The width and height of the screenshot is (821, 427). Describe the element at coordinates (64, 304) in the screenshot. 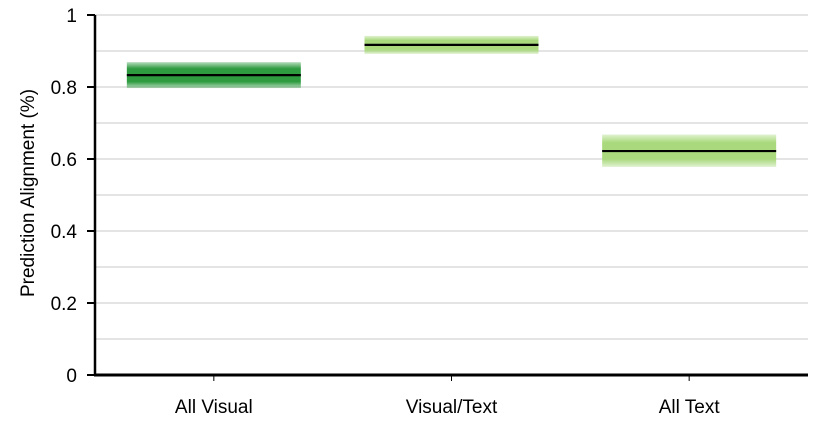

I see `y-tick-label: 0.2` at that location.